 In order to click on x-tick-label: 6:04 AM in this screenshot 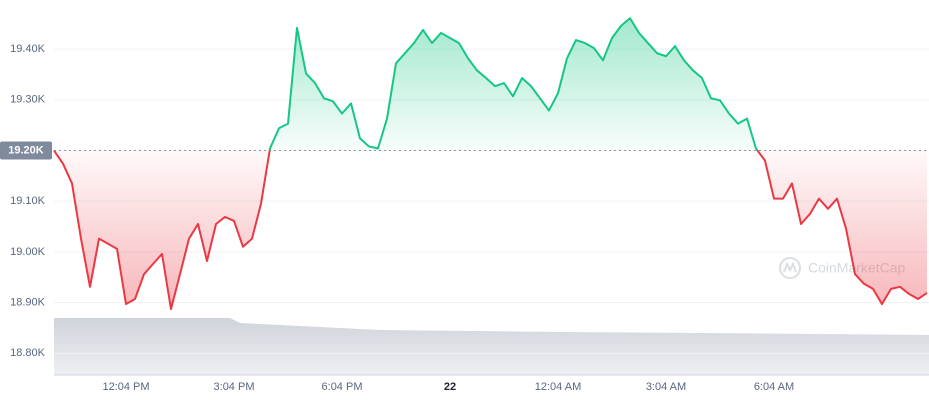, I will do `click(774, 387)`.